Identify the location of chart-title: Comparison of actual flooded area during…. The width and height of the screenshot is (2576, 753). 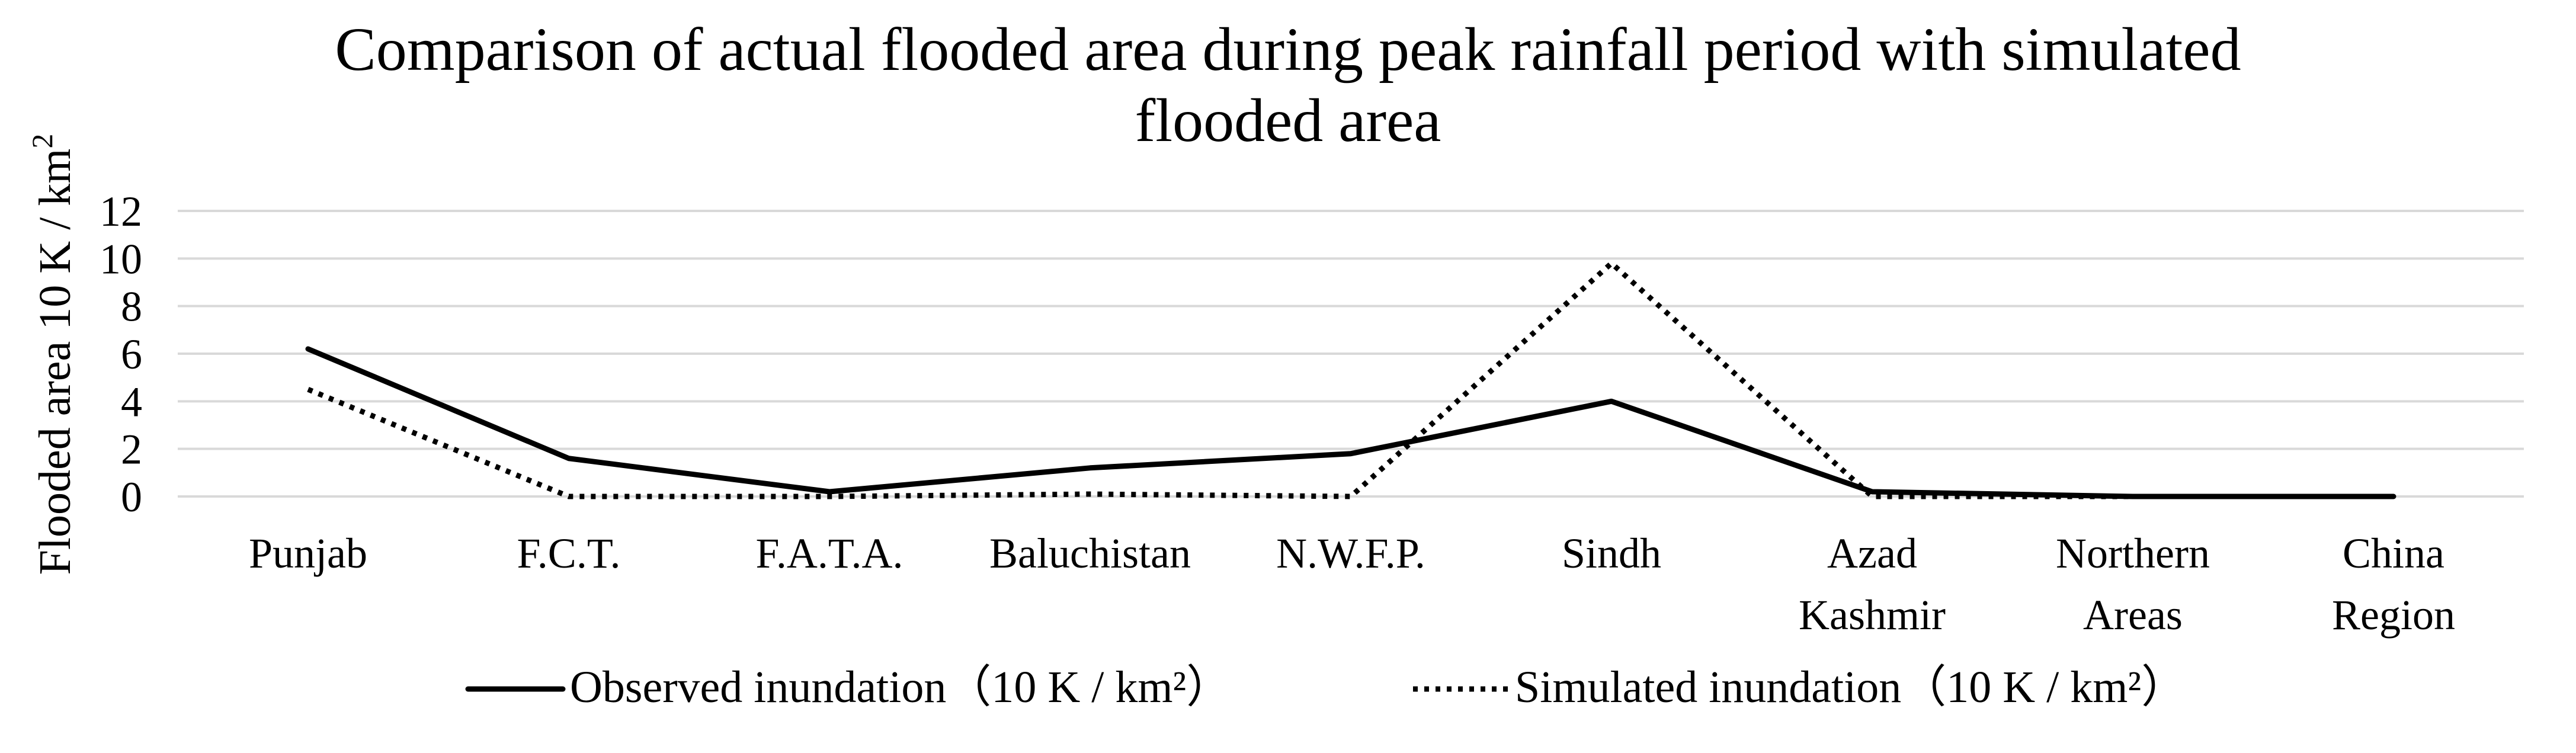
(1288, 85).